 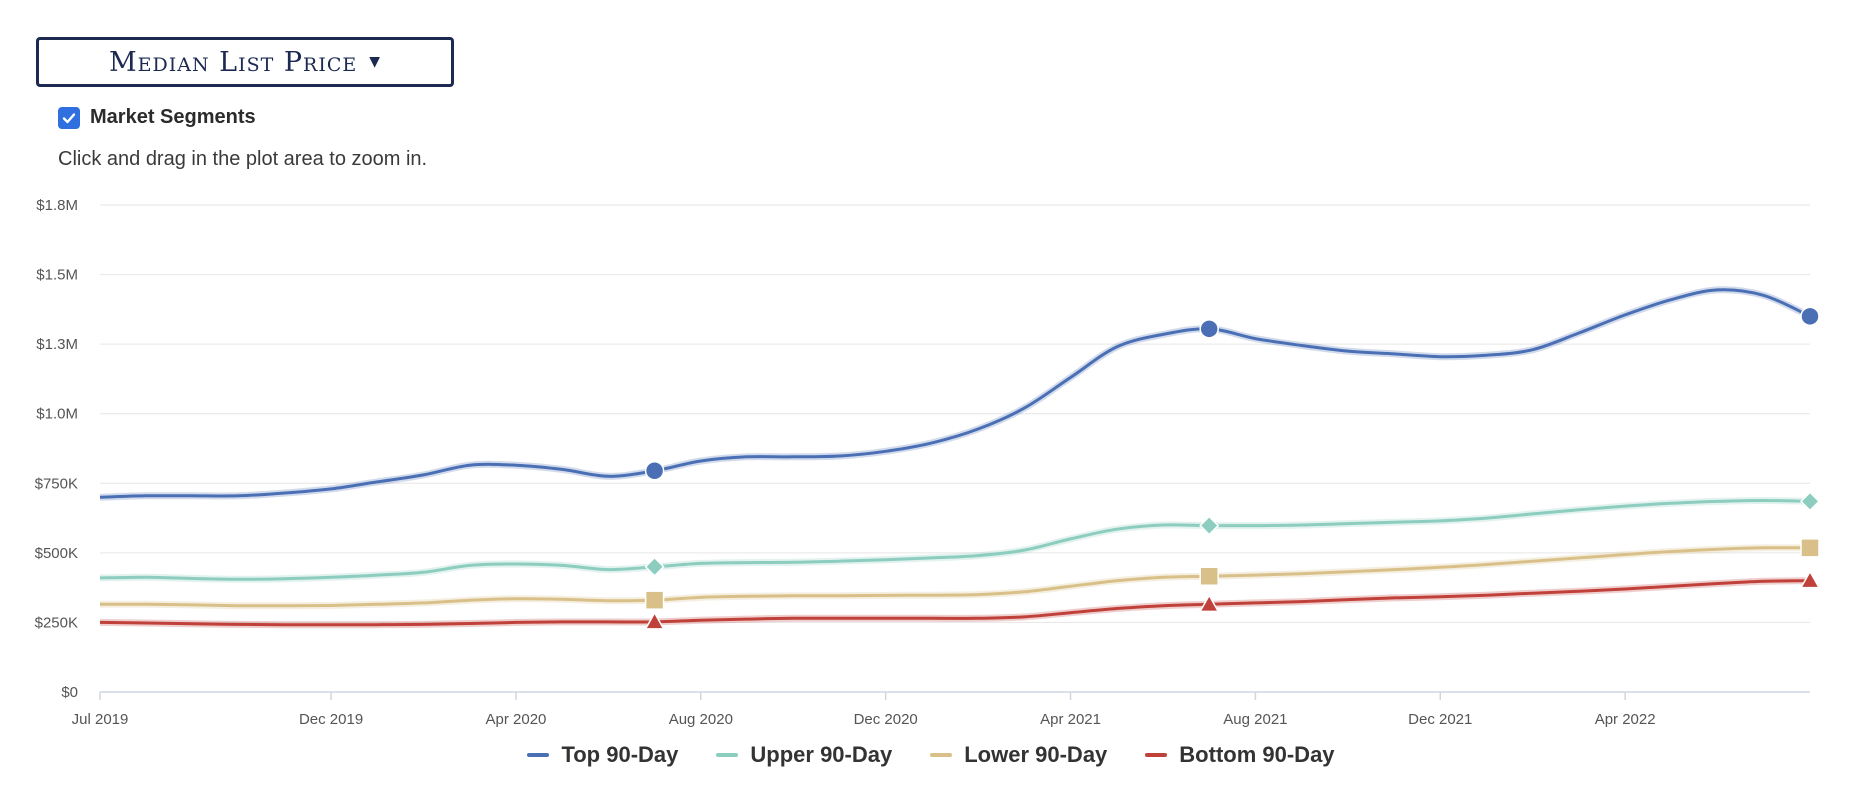 What do you see at coordinates (375, 62) in the screenshot?
I see `caret-down-icon: ▼` at bounding box center [375, 62].